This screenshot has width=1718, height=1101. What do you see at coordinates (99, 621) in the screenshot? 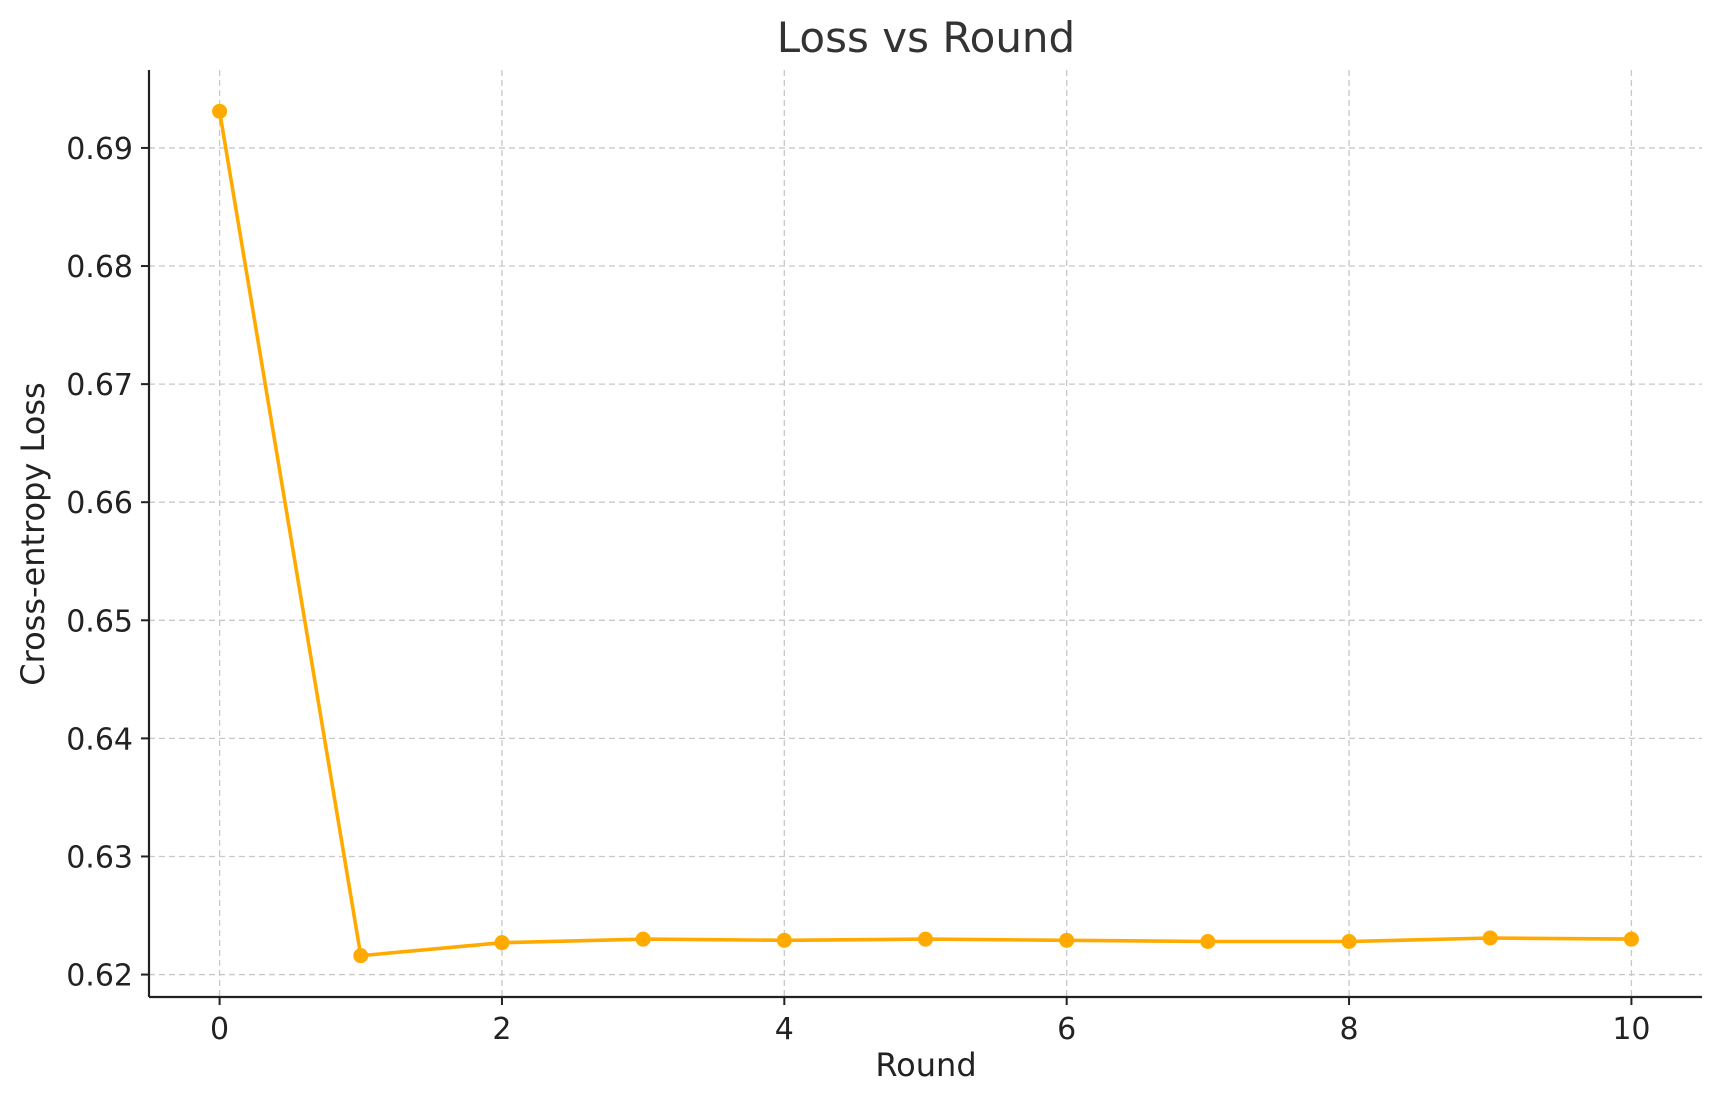
I see `y-tick-label: 0.65` at bounding box center [99, 621].